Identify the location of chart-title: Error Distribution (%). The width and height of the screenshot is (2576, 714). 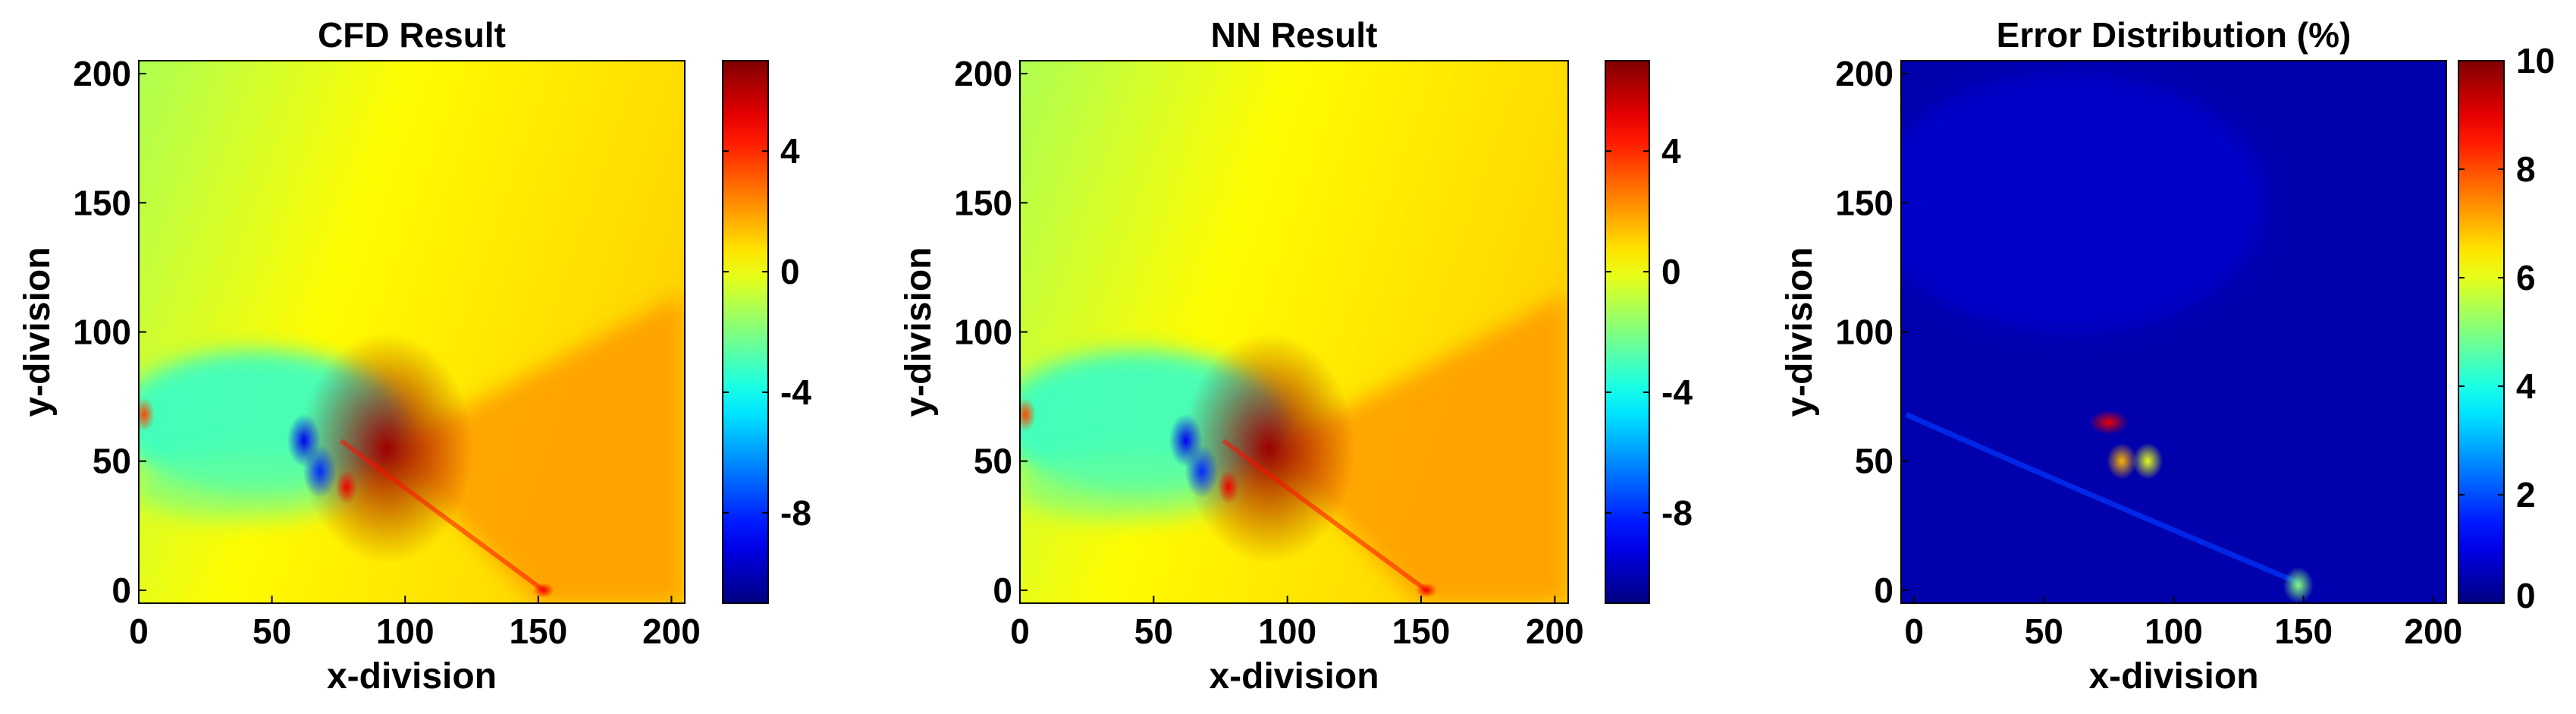
(2174, 35).